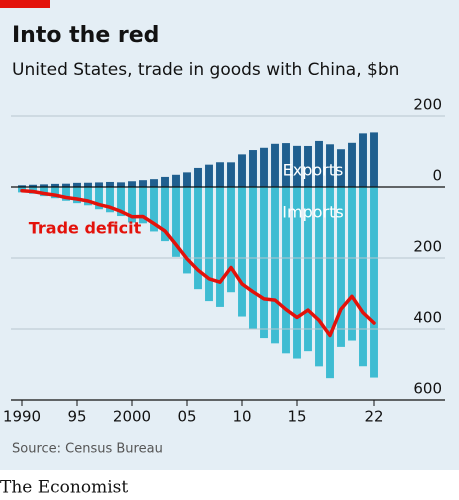  What do you see at coordinates (427, 389) in the screenshot?
I see `y-tick-label: 600` at bounding box center [427, 389].